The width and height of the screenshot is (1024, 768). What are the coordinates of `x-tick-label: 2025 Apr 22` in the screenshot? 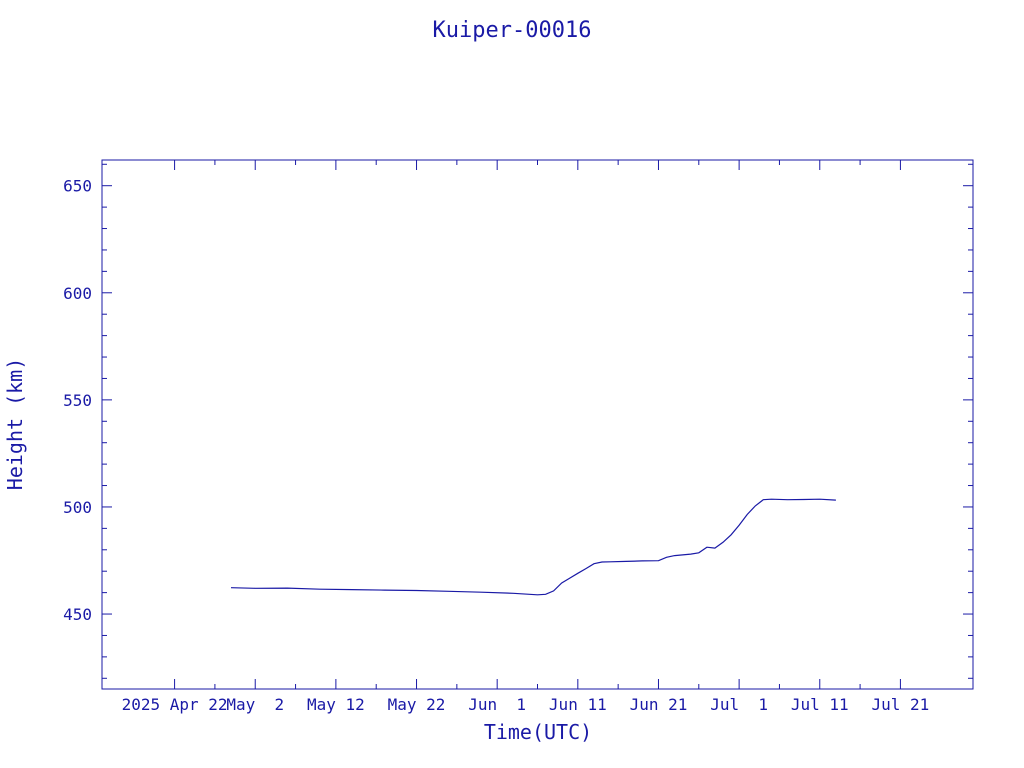 It's located at (175, 704).